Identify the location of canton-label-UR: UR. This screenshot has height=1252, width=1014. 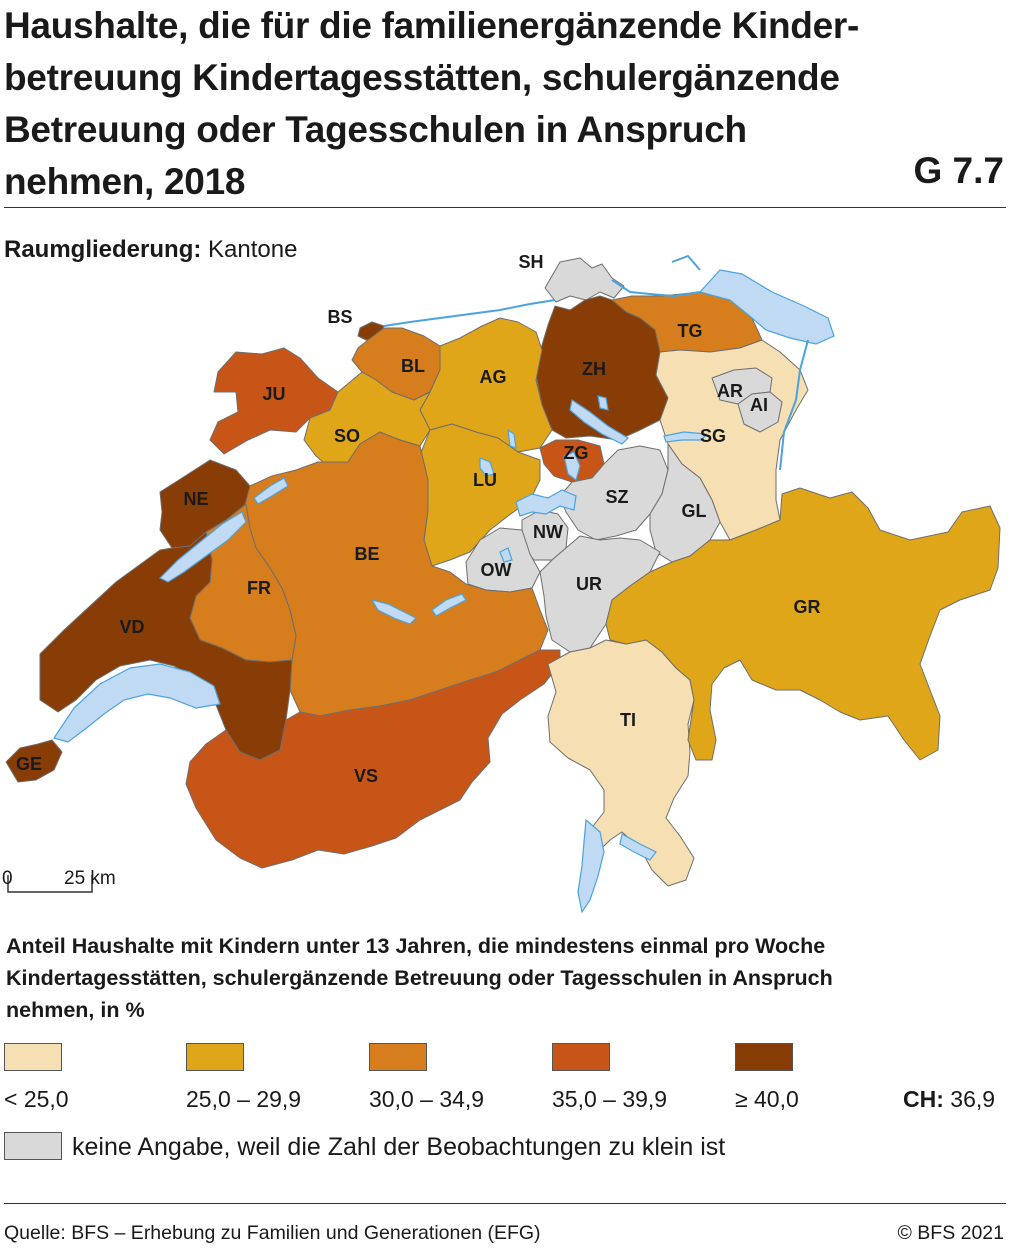
(589, 584).